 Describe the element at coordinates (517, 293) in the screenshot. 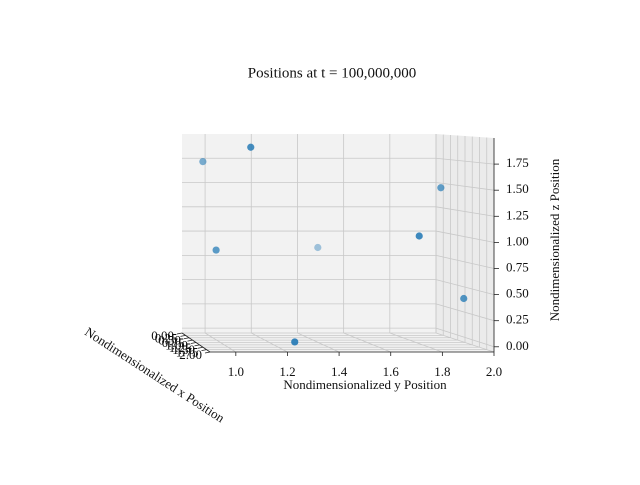

I see `z-tick-label: 0.50` at that location.